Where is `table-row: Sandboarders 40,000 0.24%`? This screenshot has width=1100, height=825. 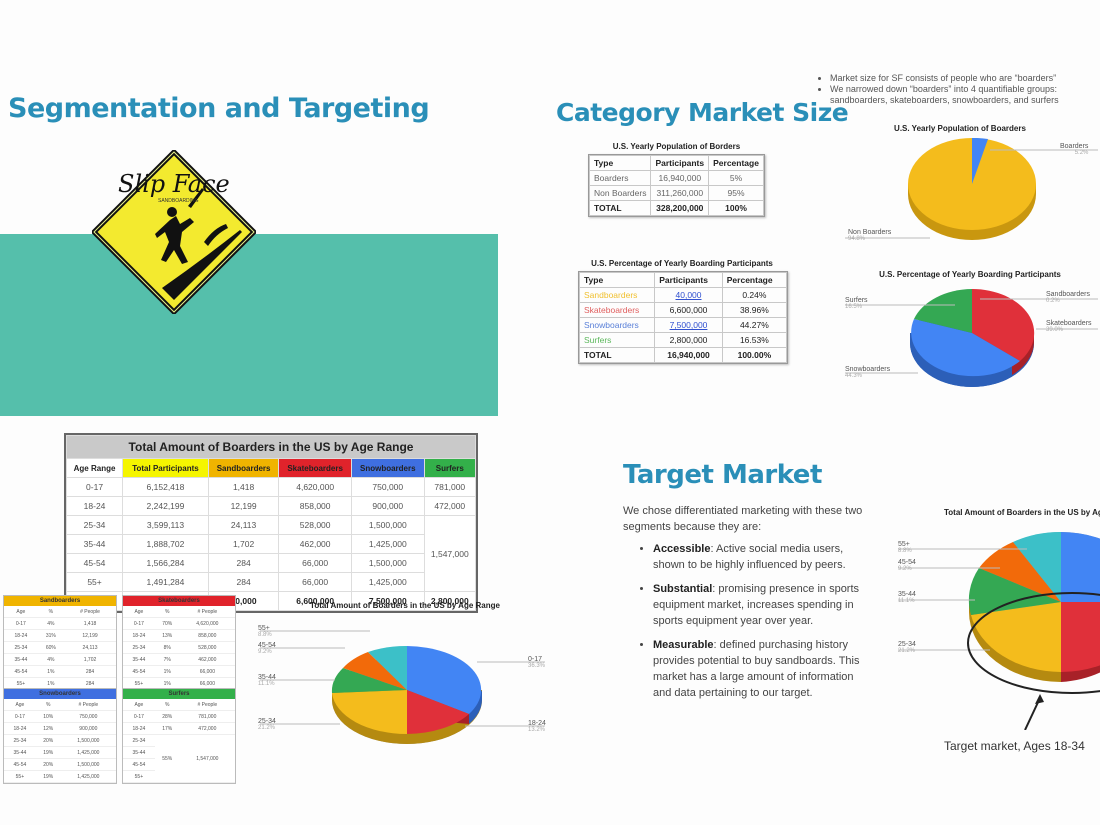 table-row: Sandboarders 40,000 0.24% is located at coordinates (683, 295).